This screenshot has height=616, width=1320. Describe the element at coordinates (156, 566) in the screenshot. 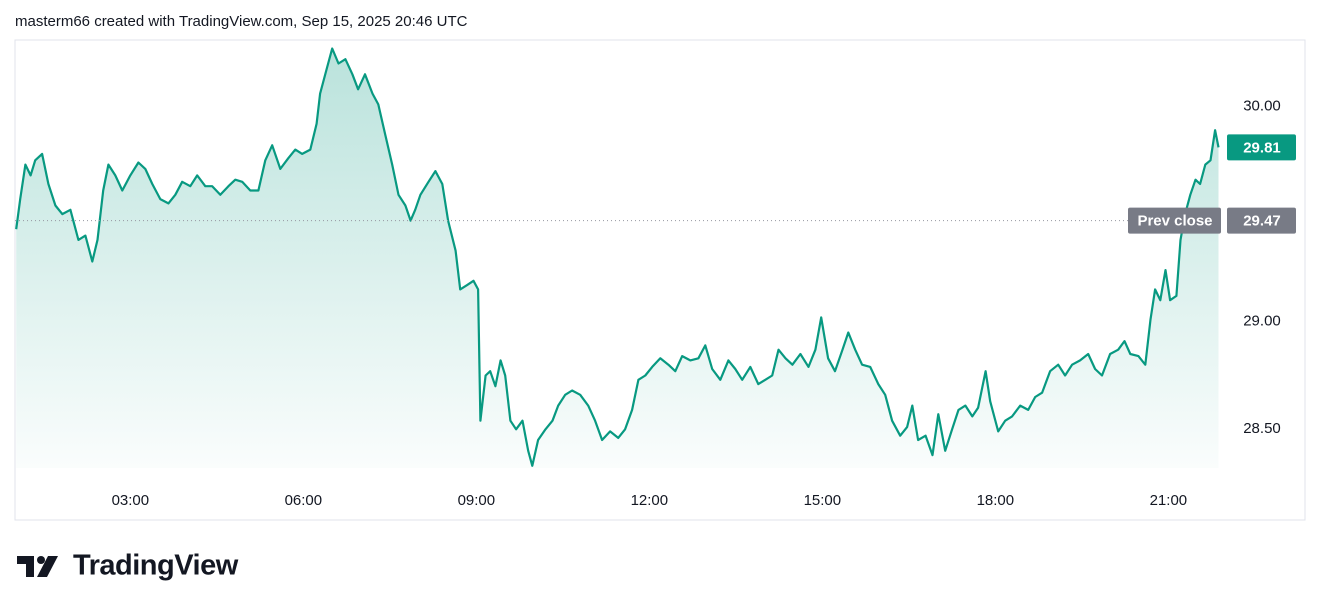

I see `brand: TradingView` at that location.